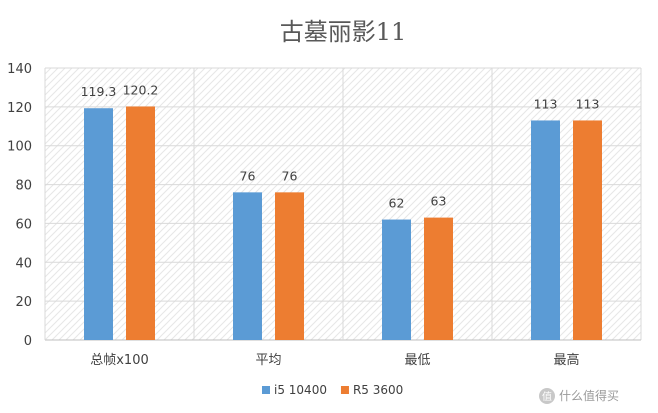  Describe the element at coordinates (141, 89) in the screenshot. I see `data-label: 120.2` at that location.